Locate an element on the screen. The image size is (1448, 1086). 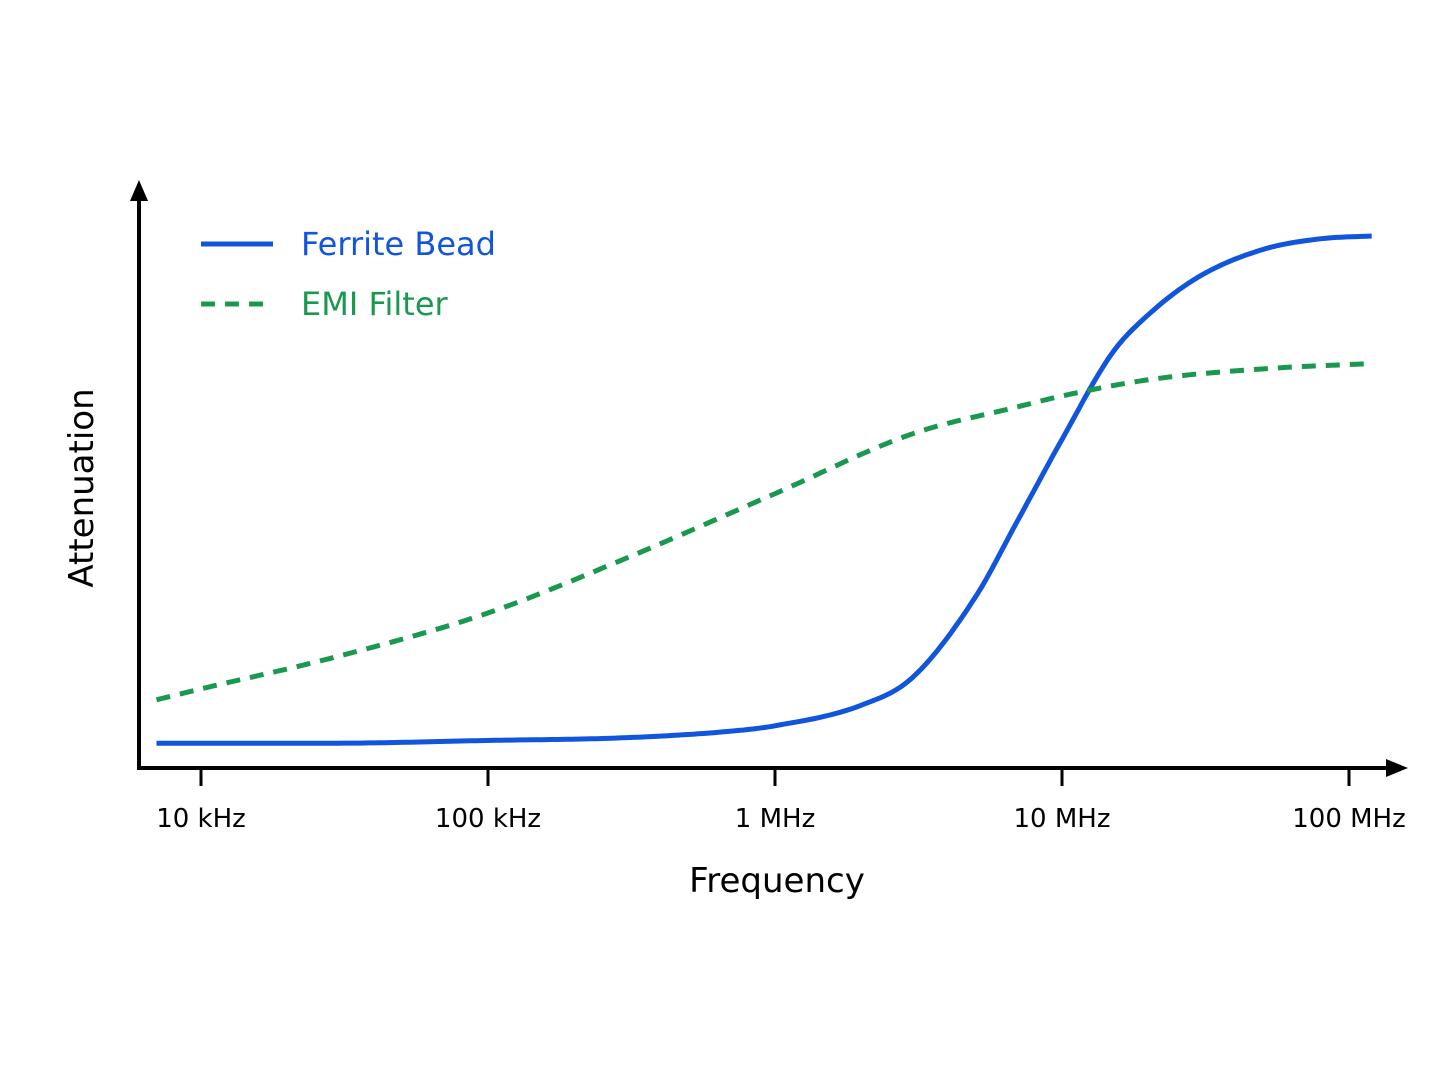
x-ticks: 10 kHz 100 kHz 1 MHz 10 MHz 100 MHz is located at coordinates (781, 801).